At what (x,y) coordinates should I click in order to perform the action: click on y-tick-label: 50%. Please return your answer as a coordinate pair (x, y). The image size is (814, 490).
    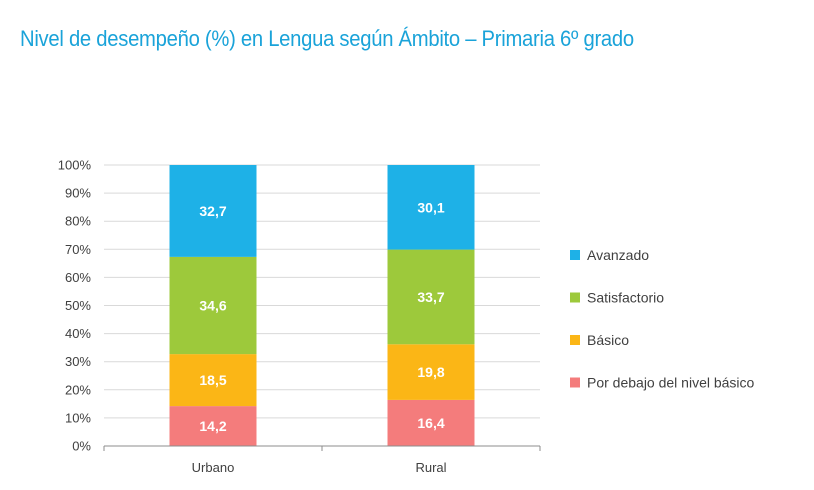
    Looking at the image, I should click on (78, 305).